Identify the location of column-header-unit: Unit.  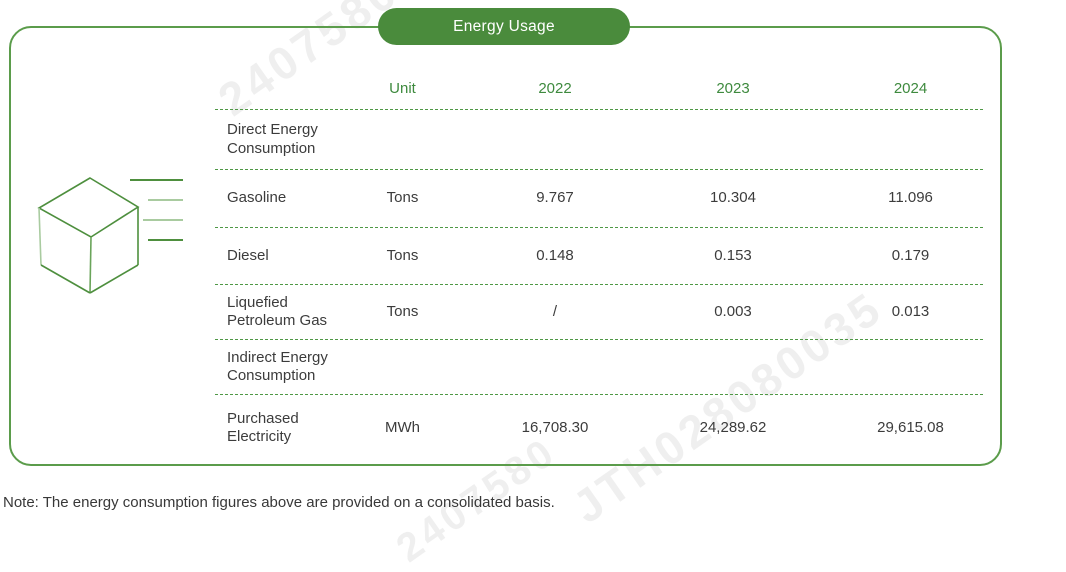
(402, 89).